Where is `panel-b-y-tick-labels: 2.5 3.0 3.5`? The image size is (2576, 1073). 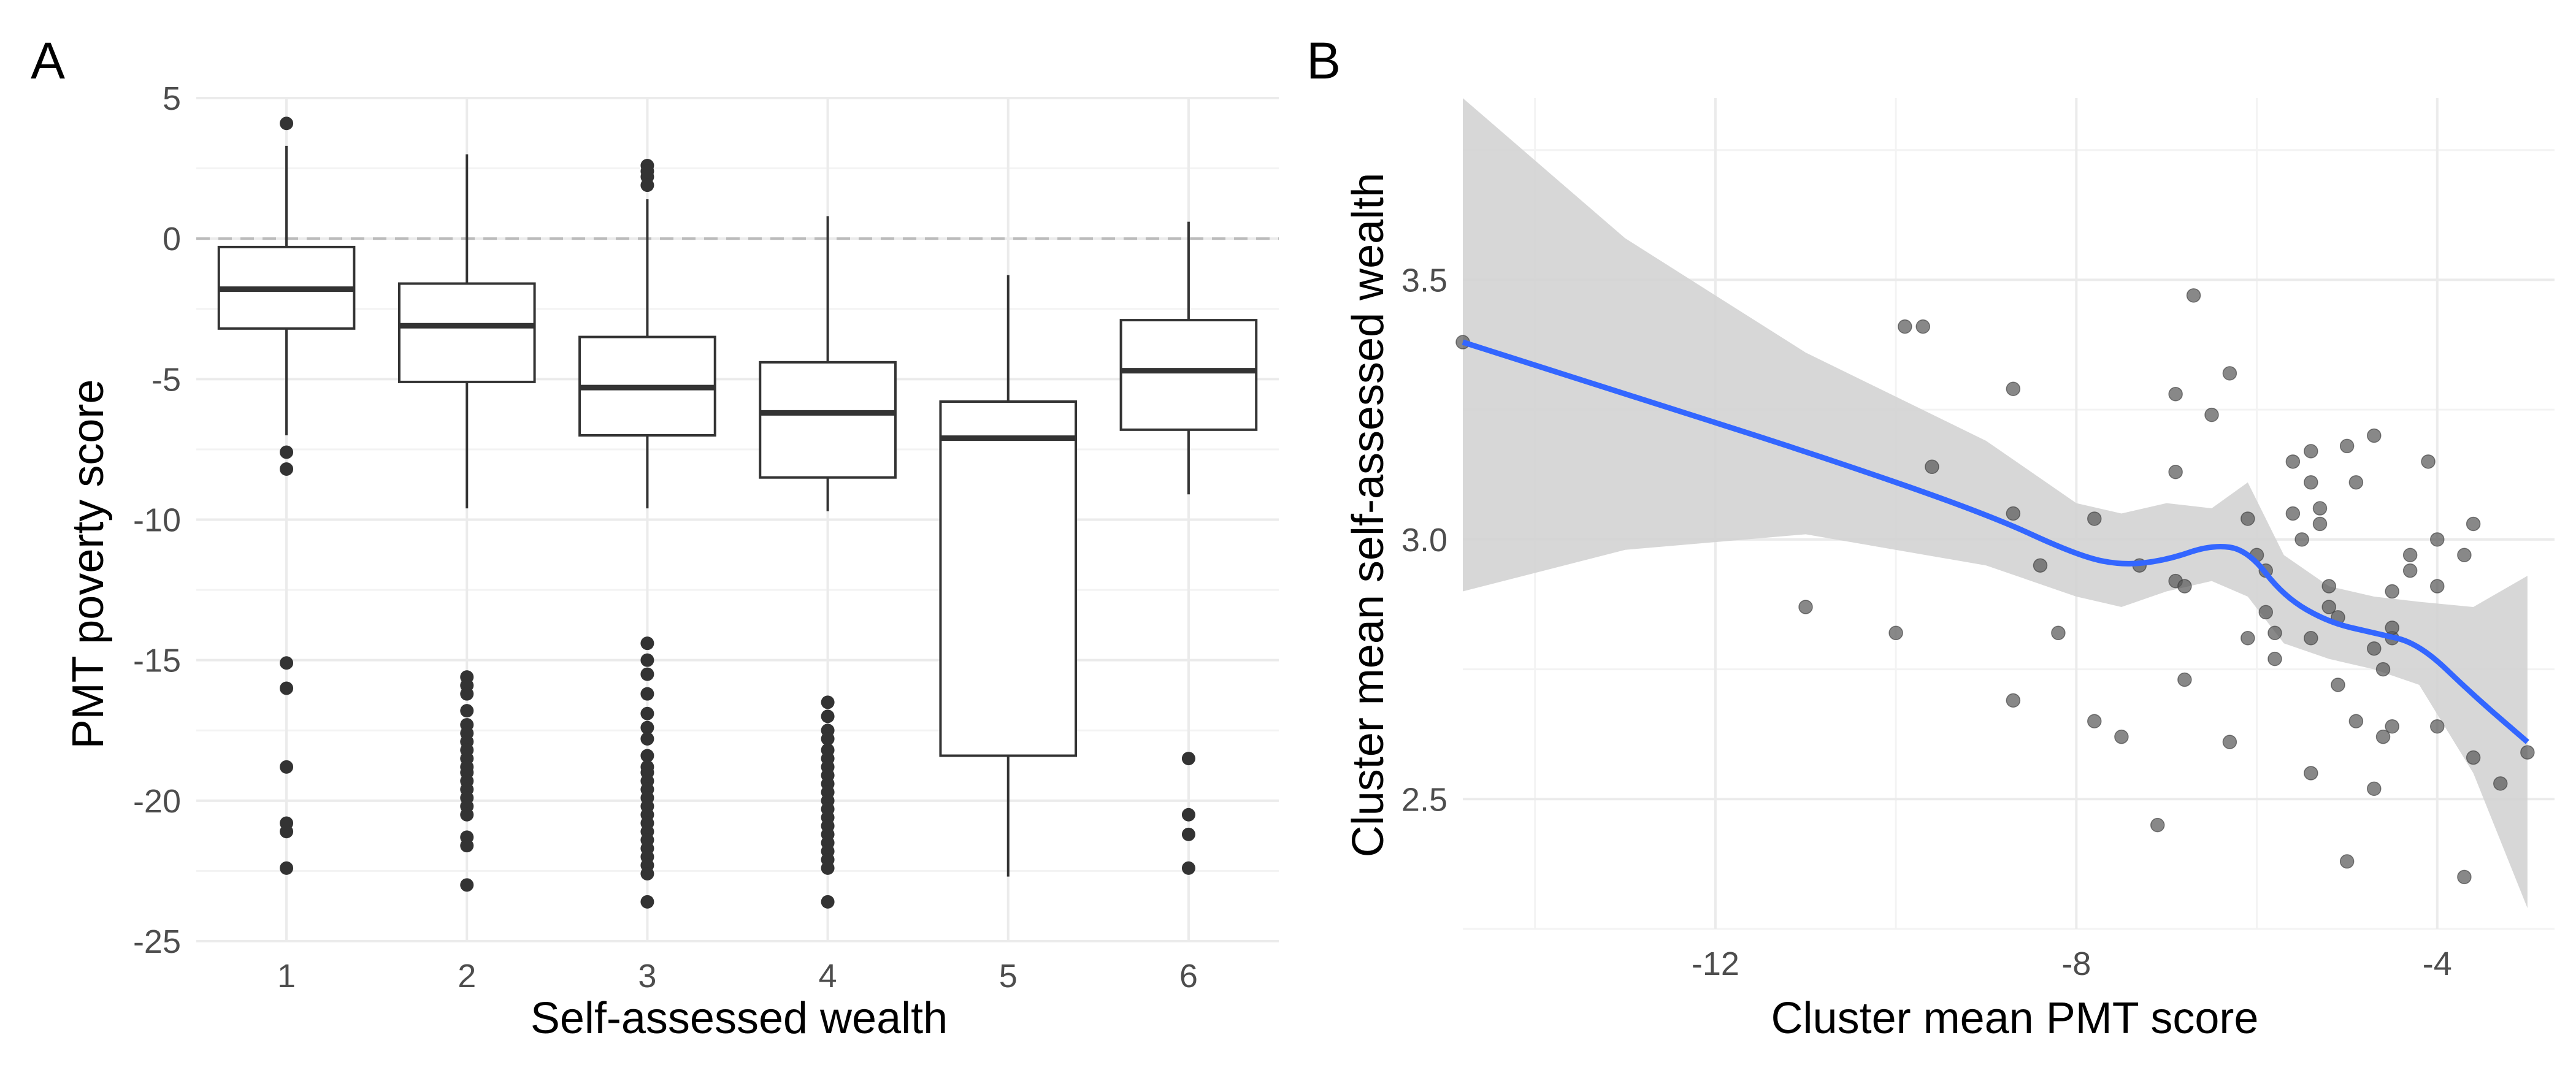
panel-b-y-tick-labels: 2.5 3.0 3.5 is located at coordinates (1424, 540).